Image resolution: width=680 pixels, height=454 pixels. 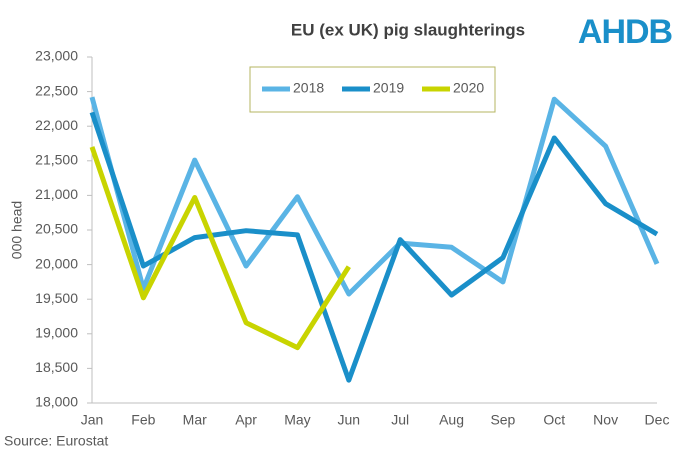 I want to click on legend-label: 2018, so click(x=308, y=88).